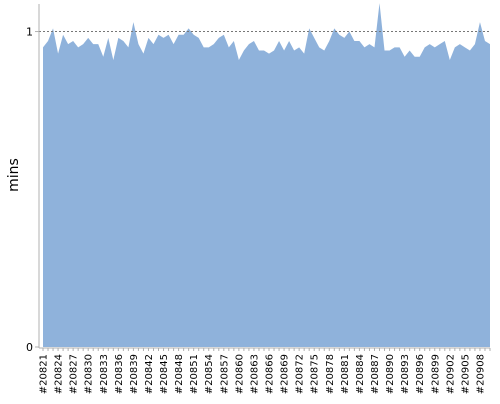 The width and height of the screenshot is (500, 404). What do you see at coordinates (74, 374) in the screenshot?
I see `x-tick-label: #20827` at bounding box center [74, 374].